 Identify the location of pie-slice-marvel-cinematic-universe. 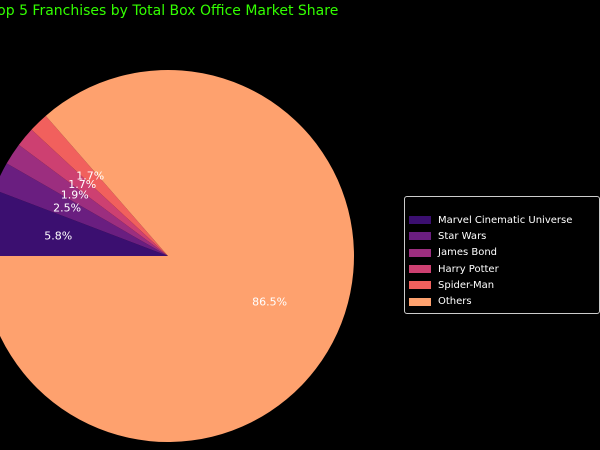
(84, 223).